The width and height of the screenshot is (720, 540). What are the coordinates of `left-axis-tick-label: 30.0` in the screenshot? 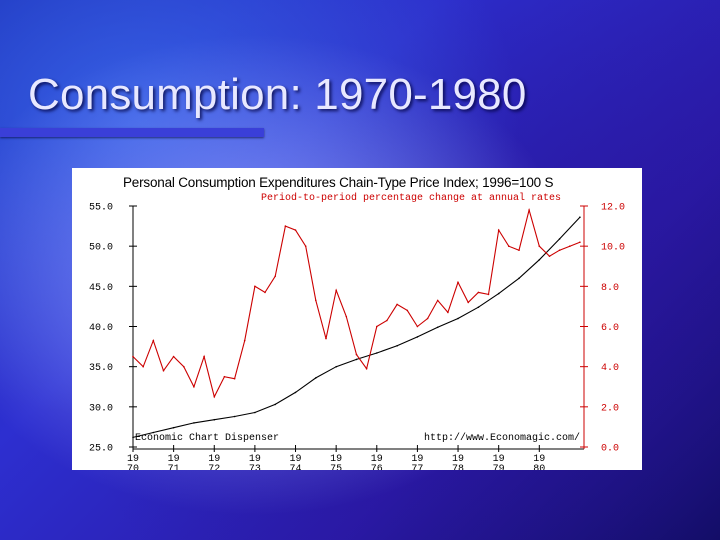 It's located at (101, 408).